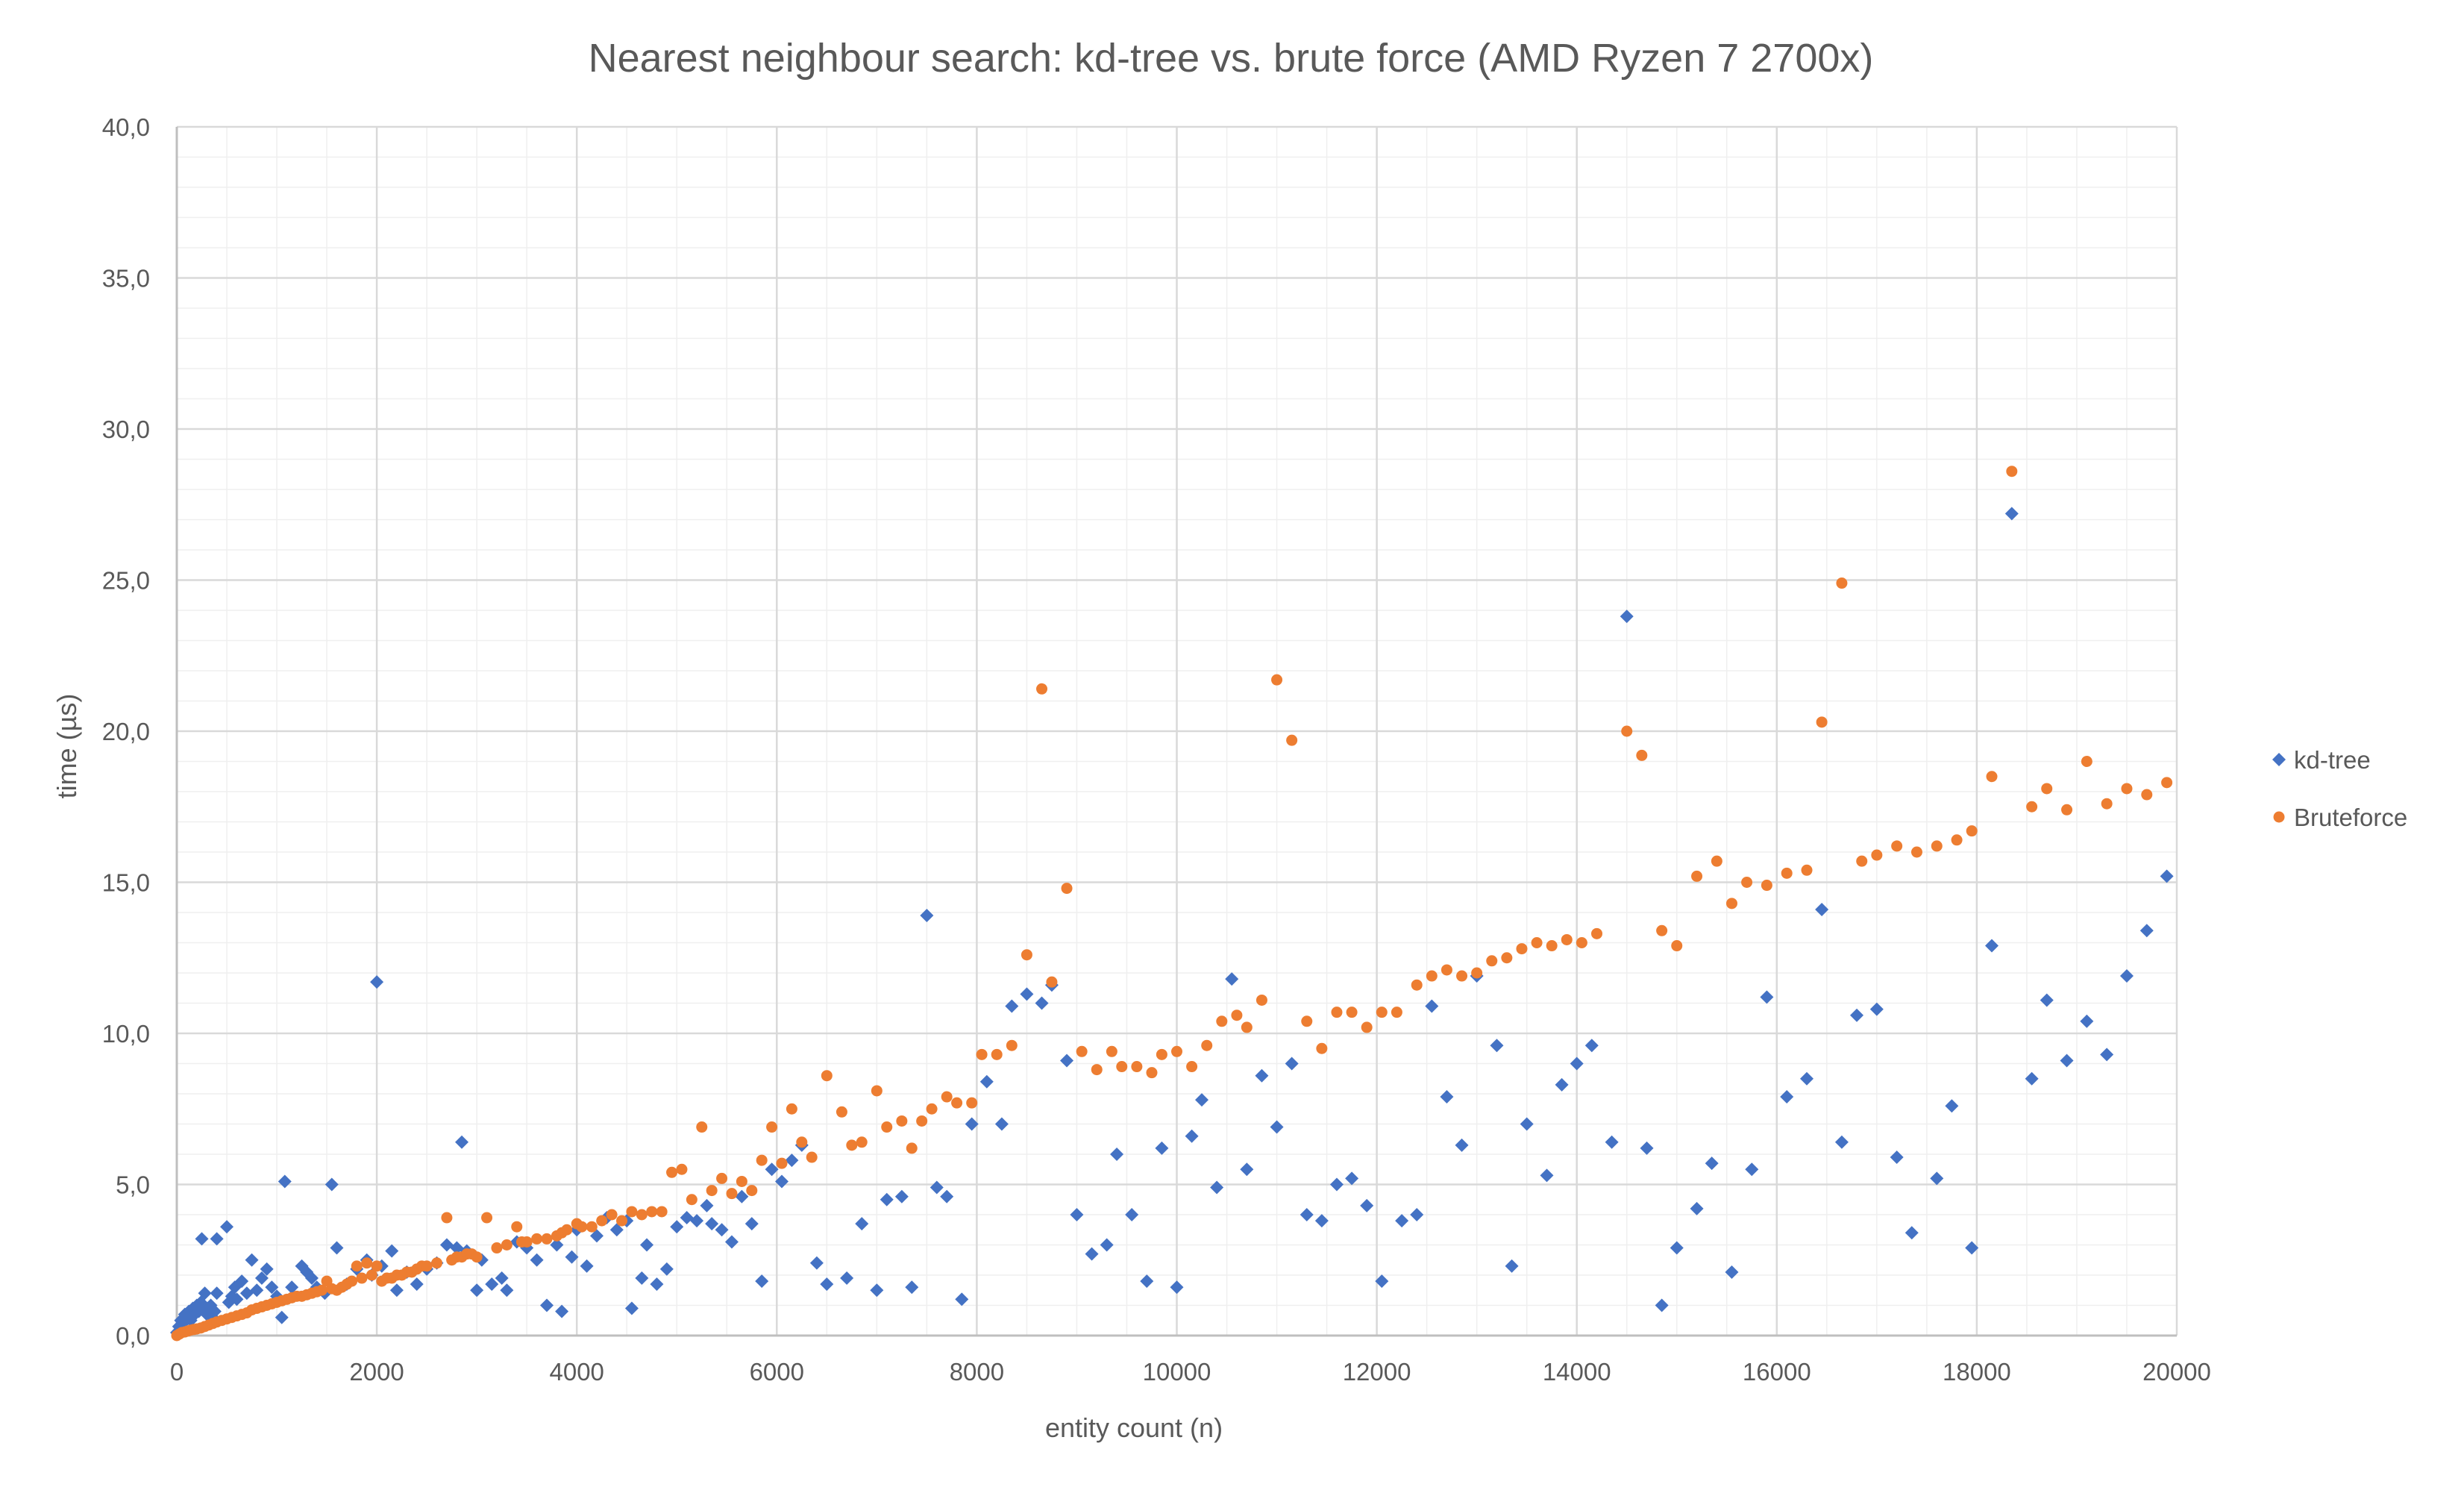  What do you see at coordinates (1977, 1372) in the screenshot?
I see `x-tick-label: 18000` at bounding box center [1977, 1372].